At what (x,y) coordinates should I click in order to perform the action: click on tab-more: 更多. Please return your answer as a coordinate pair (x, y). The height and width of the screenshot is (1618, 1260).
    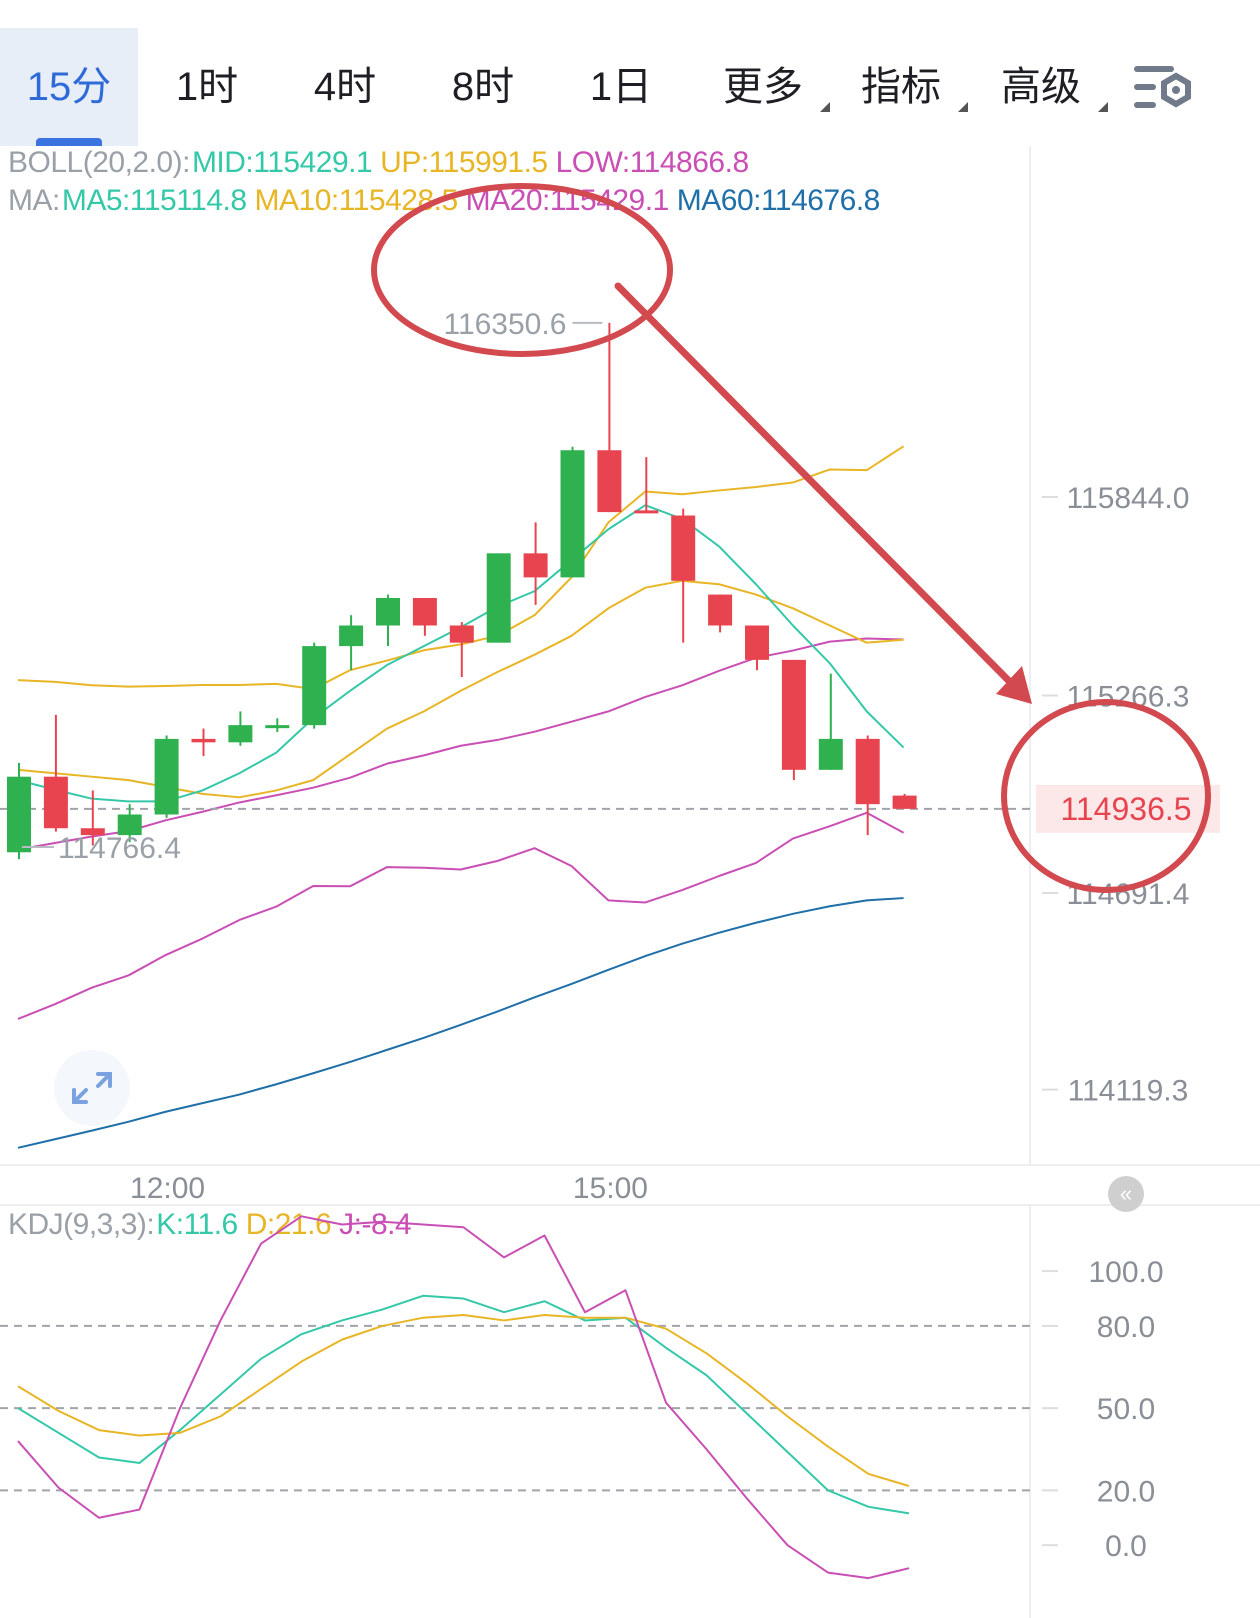
    Looking at the image, I should click on (769, 87).